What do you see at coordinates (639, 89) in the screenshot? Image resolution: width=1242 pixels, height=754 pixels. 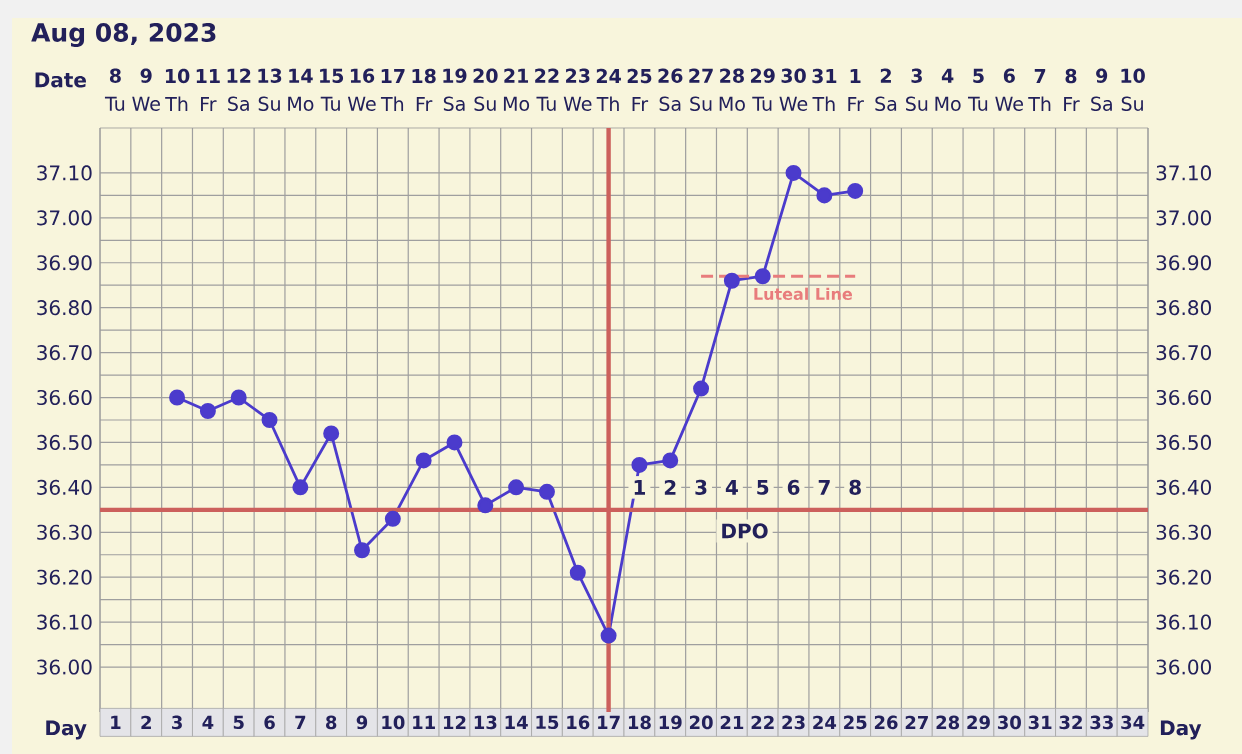 I see `x2-tick-label: 25 Fr` at bounding box center [639, 89].